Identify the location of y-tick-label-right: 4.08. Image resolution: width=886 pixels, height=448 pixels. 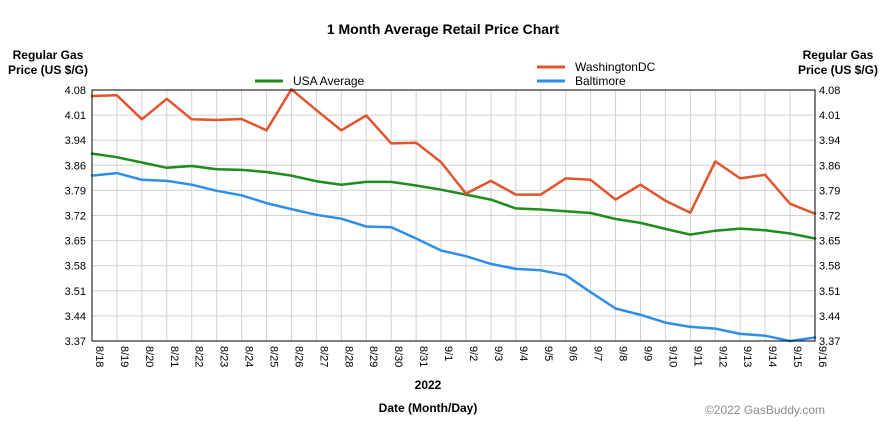
(829, 91).